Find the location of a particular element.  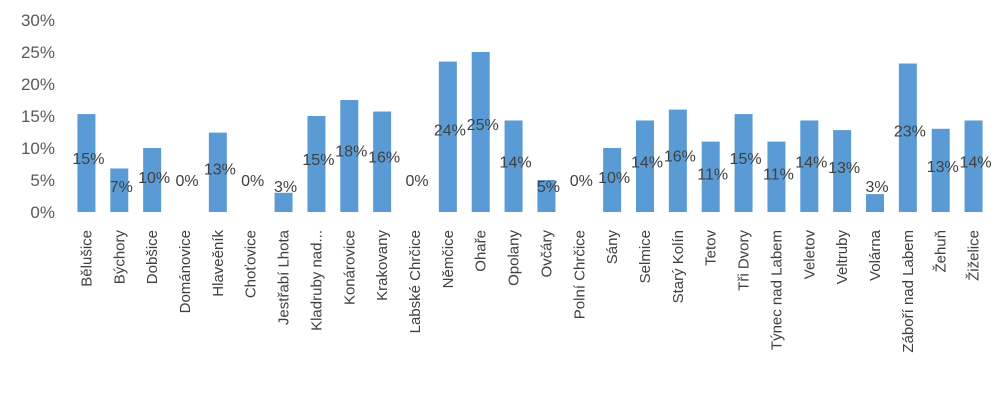

x-tick-label: Tetov is located at coordinates (711, 248).